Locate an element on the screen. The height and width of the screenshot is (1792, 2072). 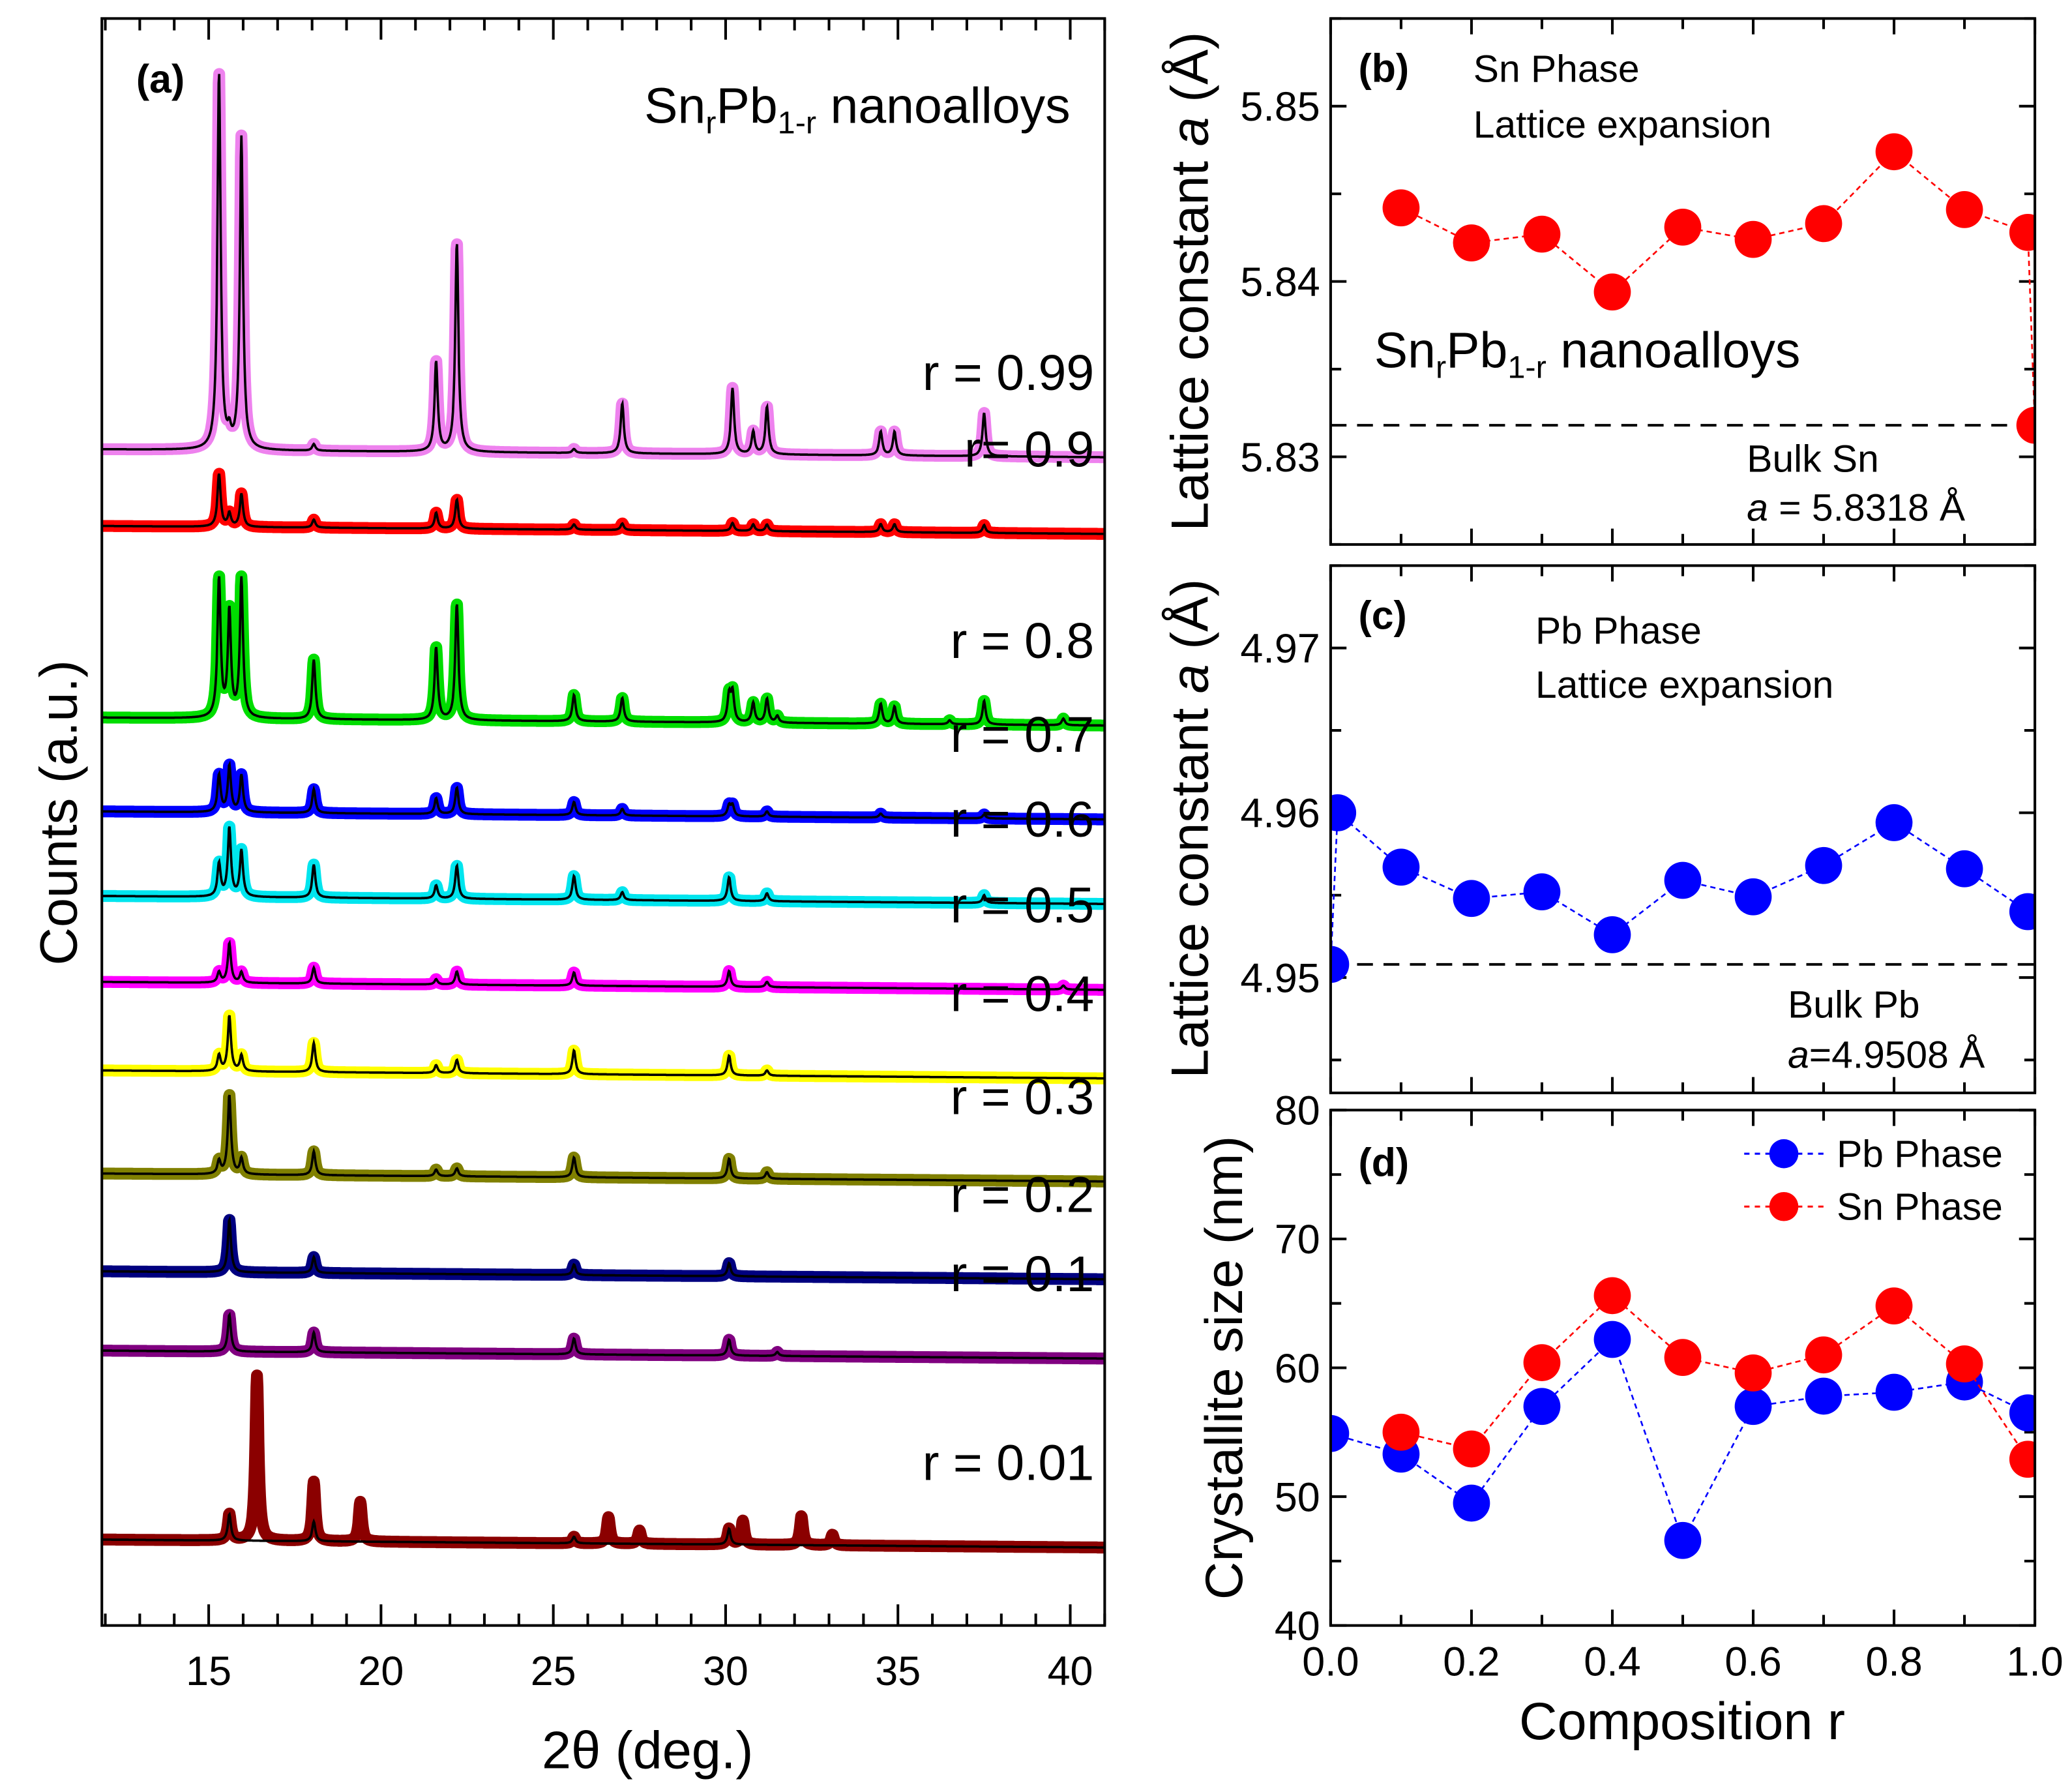
x-tick-label: 0.6 is located at coordinates (1752, 1662).